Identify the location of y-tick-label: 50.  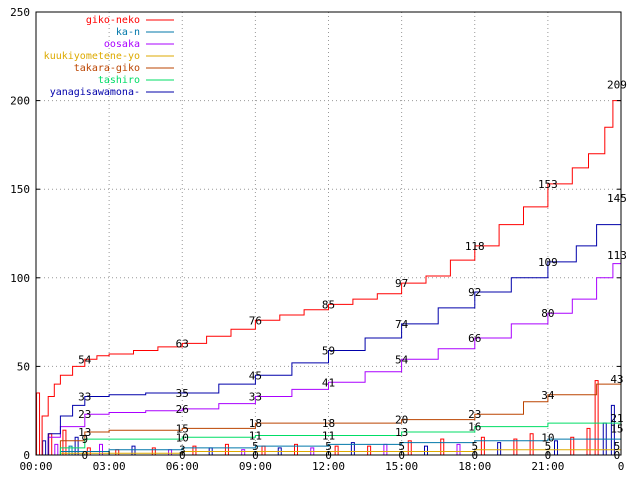
(23, 366).